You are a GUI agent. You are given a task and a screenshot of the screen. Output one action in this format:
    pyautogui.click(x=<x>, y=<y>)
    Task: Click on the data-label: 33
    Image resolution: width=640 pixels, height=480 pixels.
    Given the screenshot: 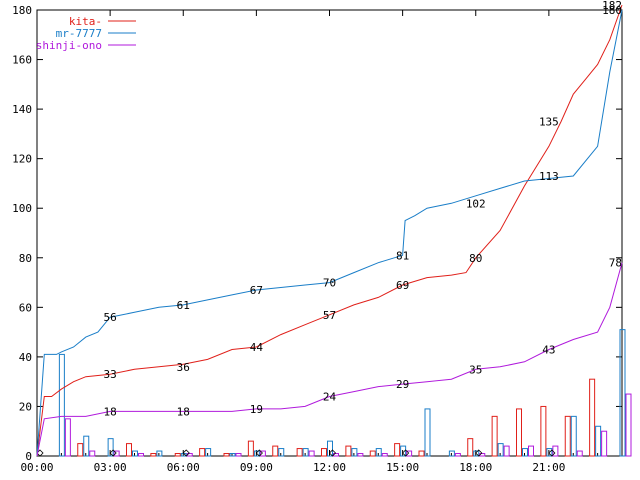 What is the action you would take?
    pyautogui.click(x=110, y=374)
    